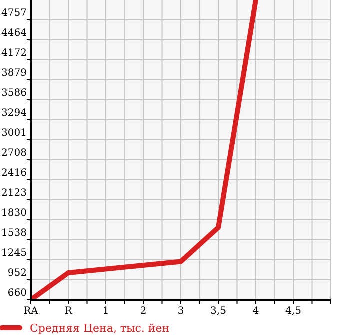 This screenshot has width=345, height=335. I want to click on y-tick-label: 1830, so click(14, 214).